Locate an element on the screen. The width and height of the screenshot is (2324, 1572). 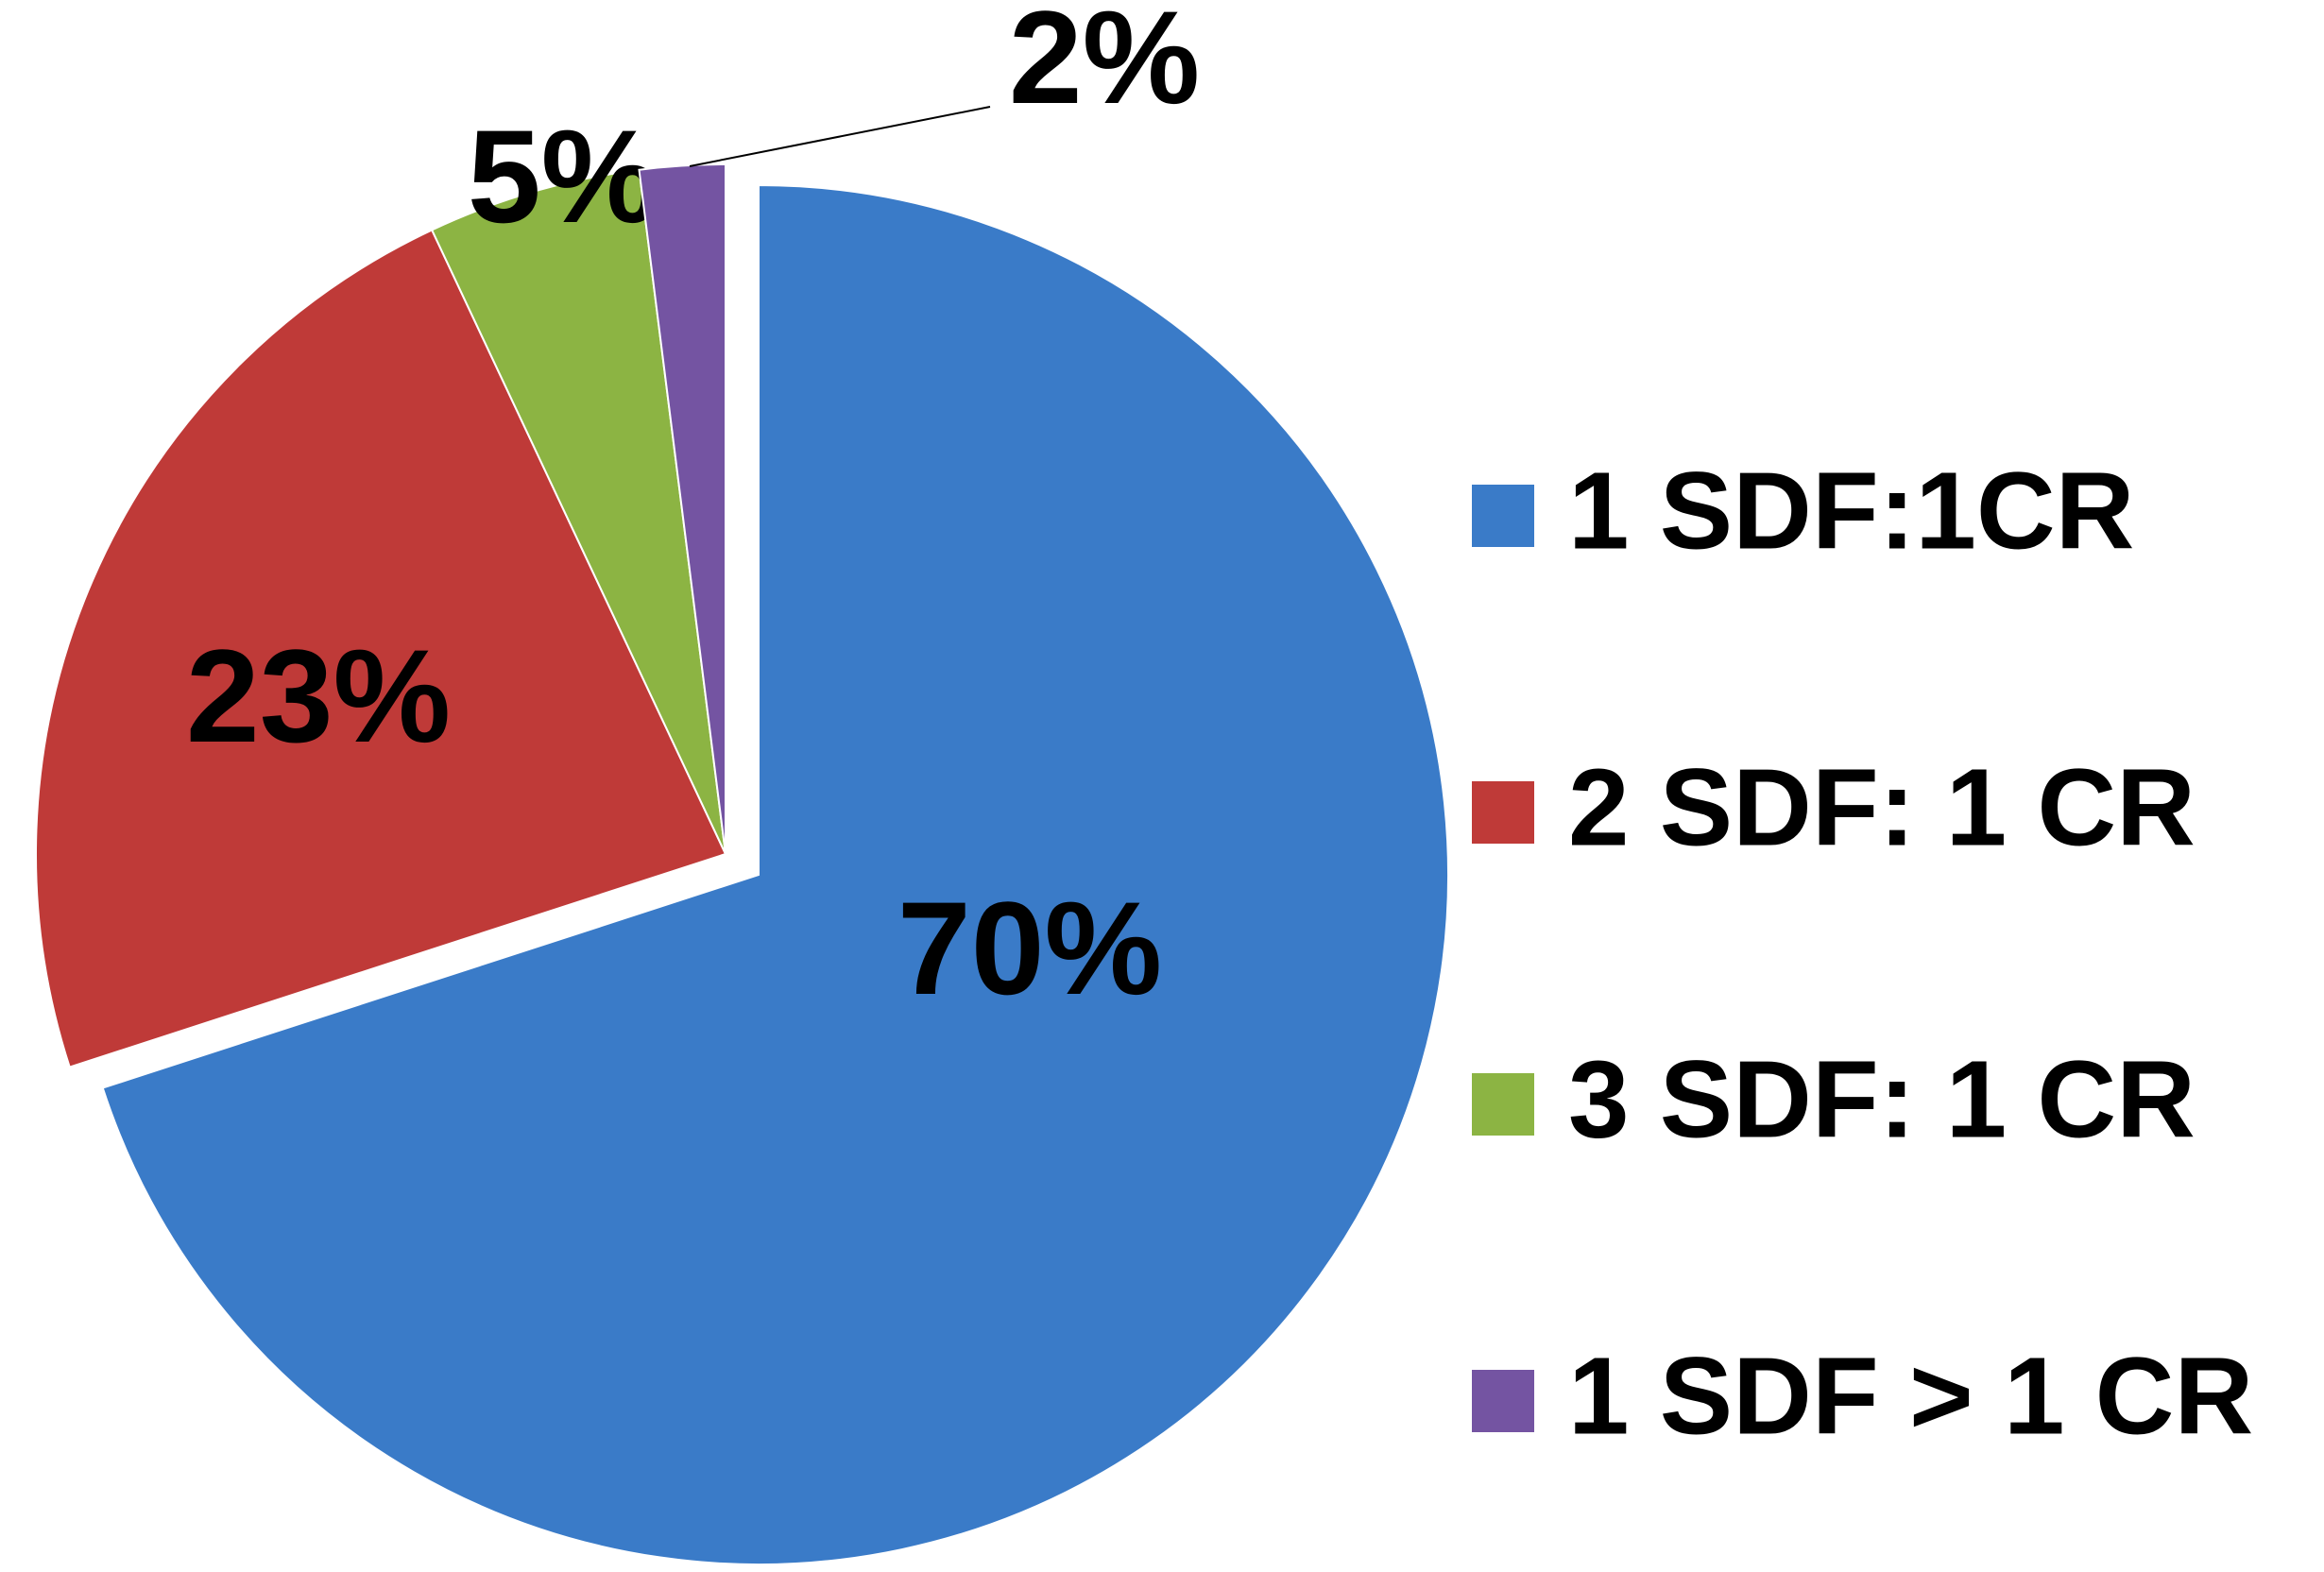
leader-line is located at coordinates (840, 136).